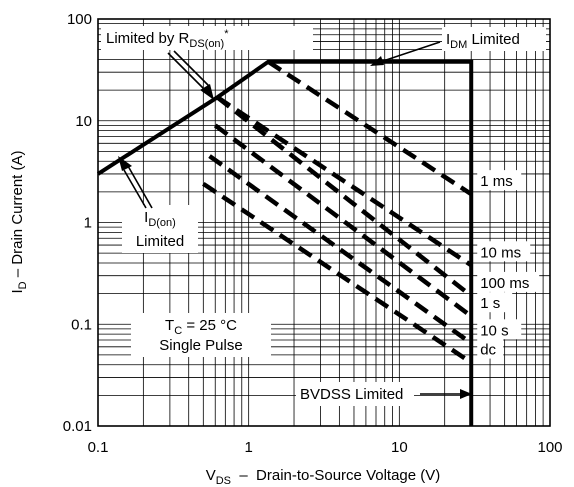 The width and height of the screenshot is (574, 487). I want to click on bvdss-label-bg, so click(355, 394).